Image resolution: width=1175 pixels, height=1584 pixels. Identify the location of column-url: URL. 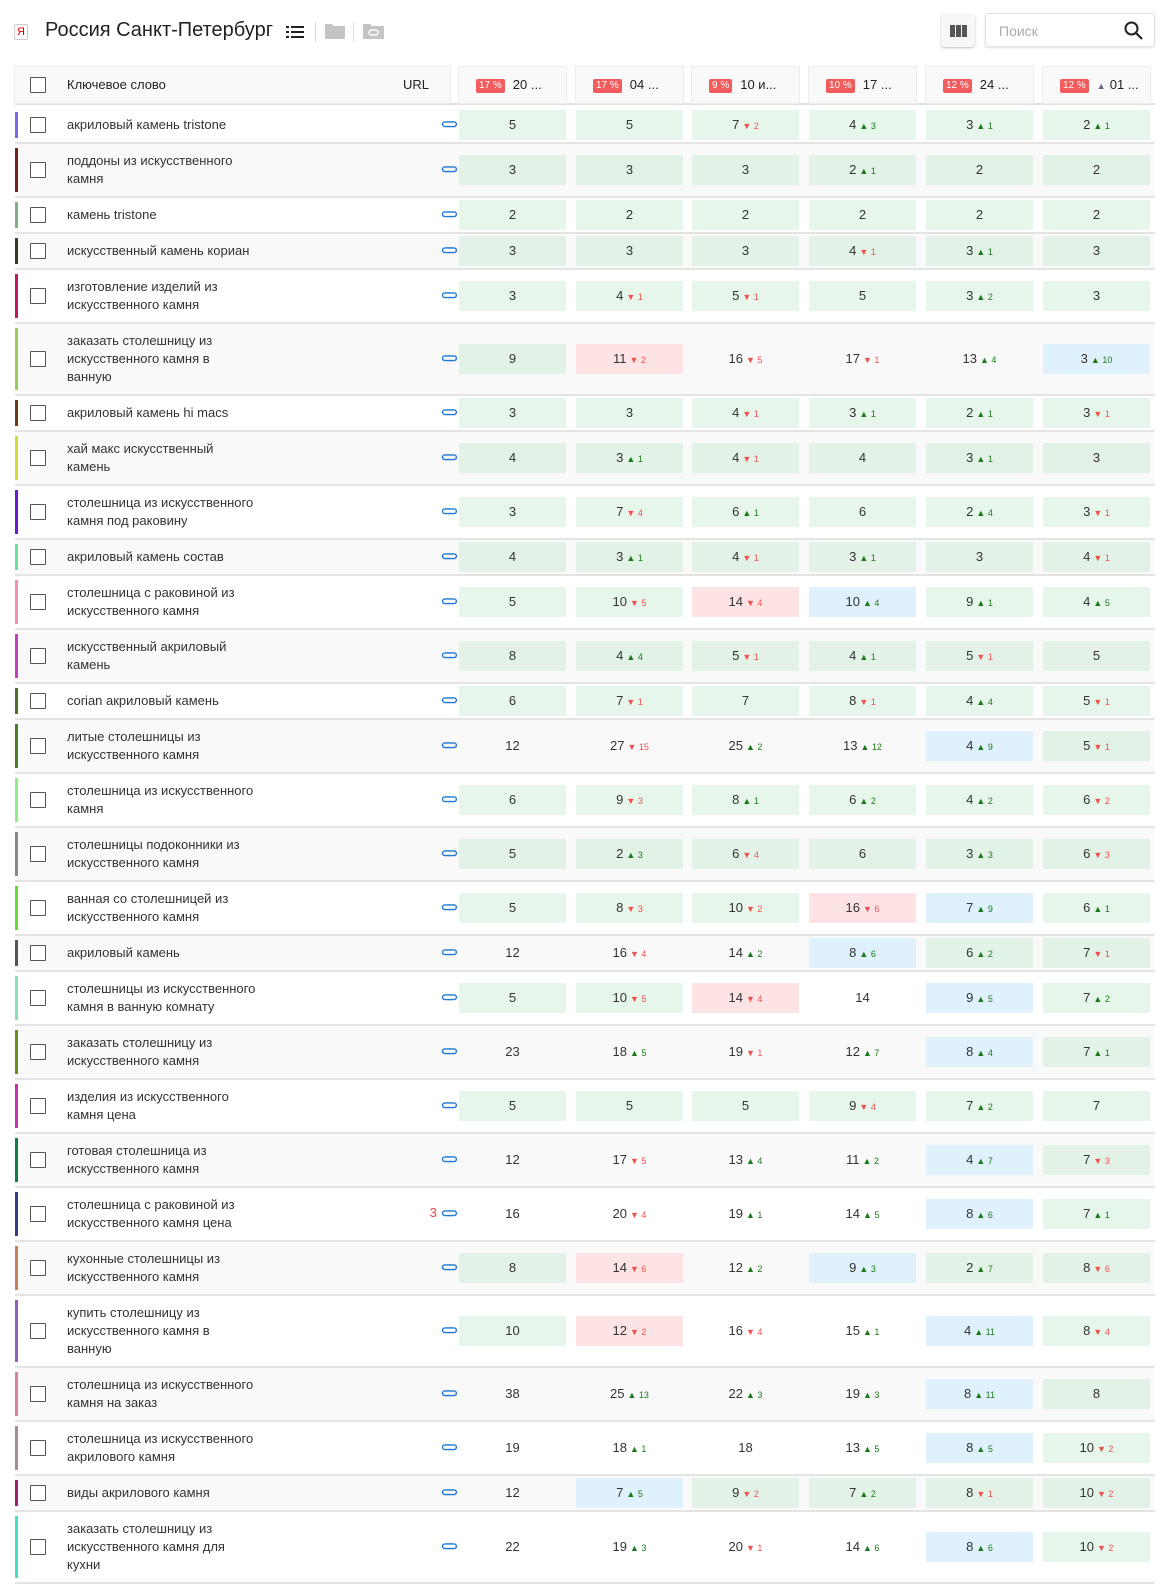
(416, 84).